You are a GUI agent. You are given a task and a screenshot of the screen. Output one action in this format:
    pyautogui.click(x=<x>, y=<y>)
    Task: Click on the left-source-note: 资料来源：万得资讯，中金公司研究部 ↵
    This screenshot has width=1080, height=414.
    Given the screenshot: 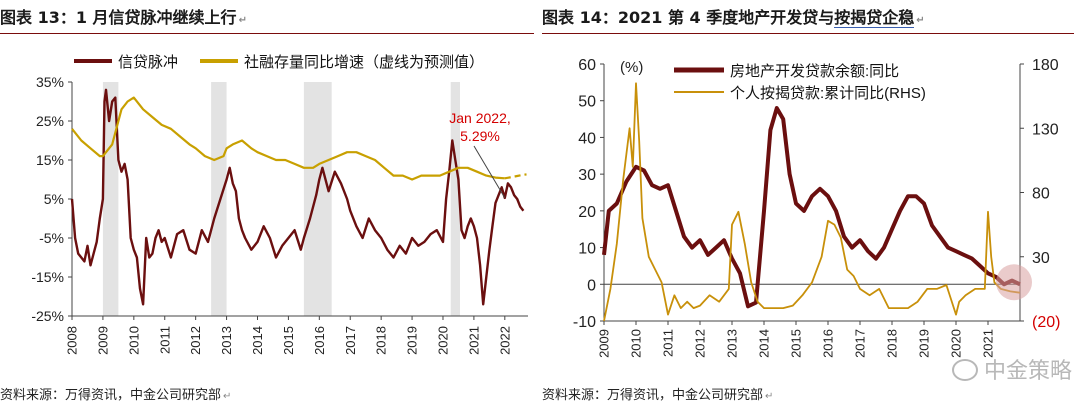 What is the action you would take?
    pyautogui.click(x=115, y=393)
    